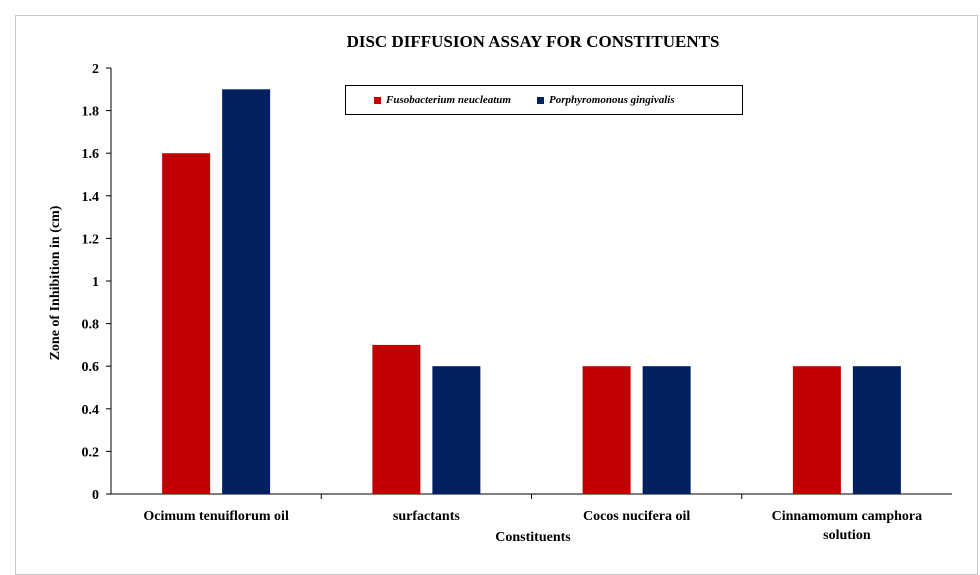 Image resolution: width=980 pixels, height=575 pixels. Describe the element at coordinates (91, 154) in the screenshot. I see `y-tick-label: 1.6` at that location.